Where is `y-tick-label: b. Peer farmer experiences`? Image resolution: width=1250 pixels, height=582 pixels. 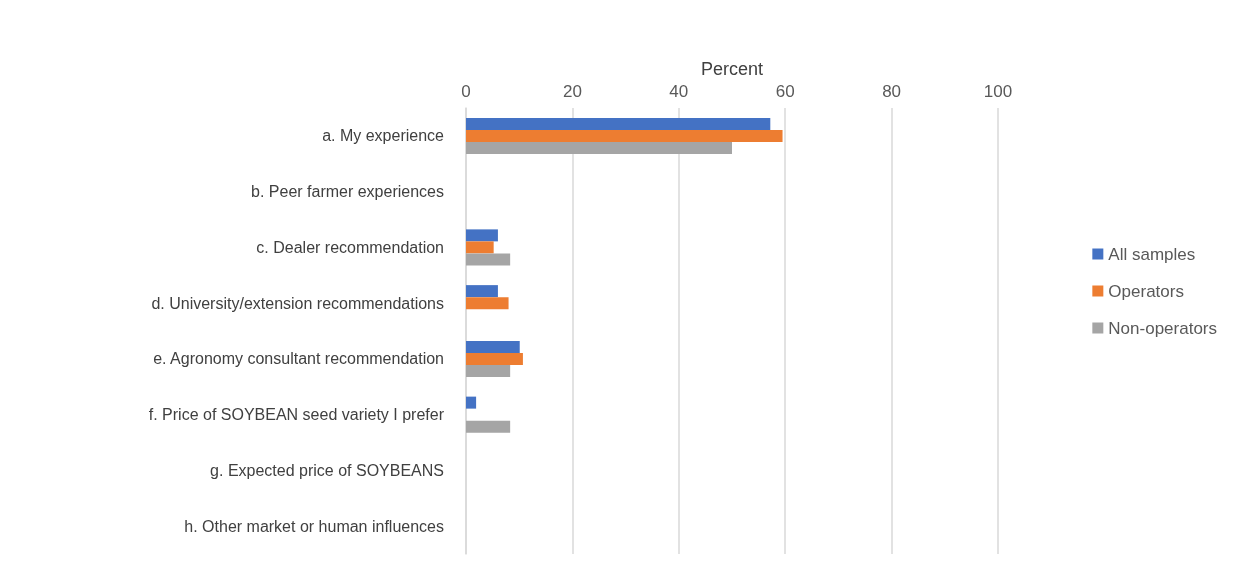
y-tick-label: b. Peer farmer experiences is located at coordinates (347, 192).